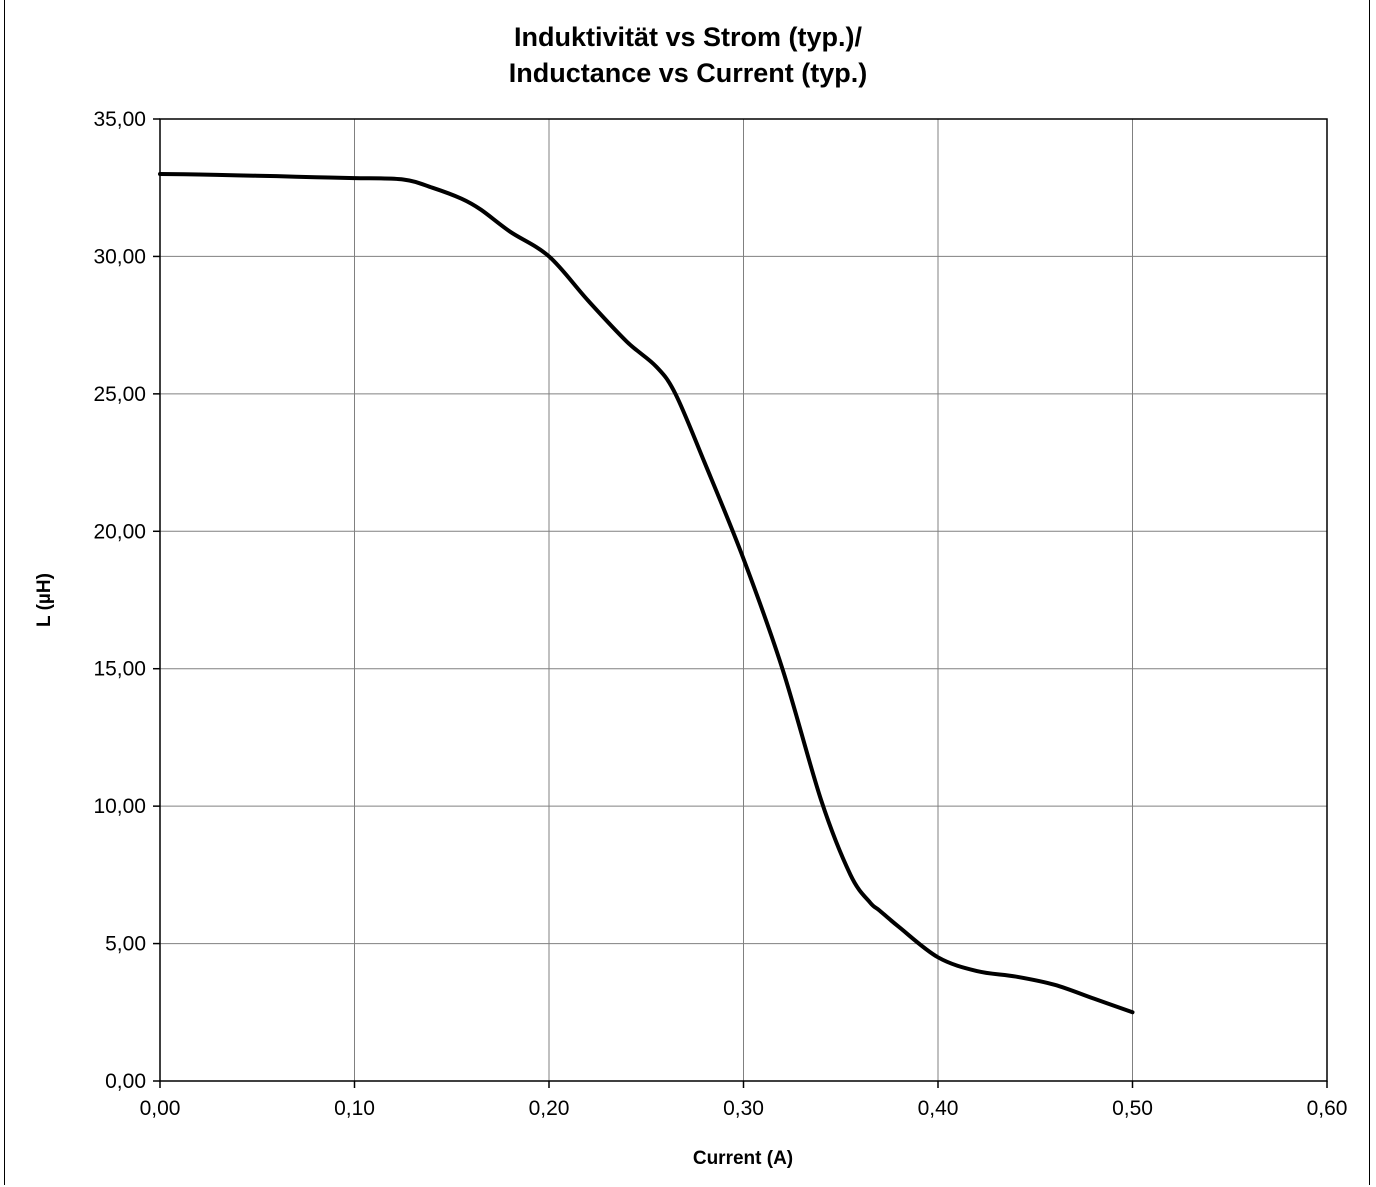 The image size is (1376, 1187). Describe the element at coordinates (1327, 1108) in the screenshot. I see `x-tick-label: 0,60` at that location.